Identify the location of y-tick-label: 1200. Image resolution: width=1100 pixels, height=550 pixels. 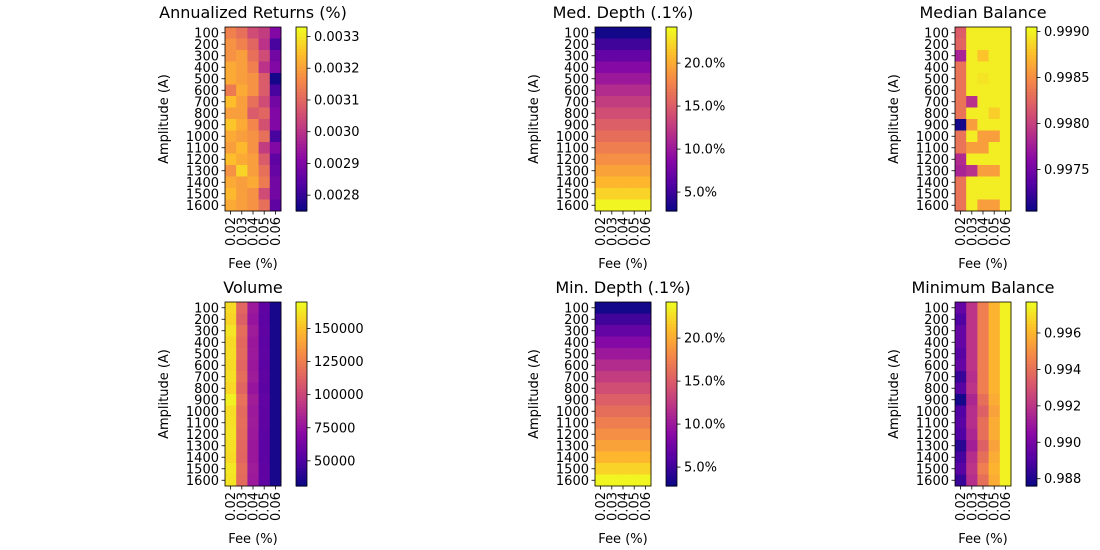
(572, 435).